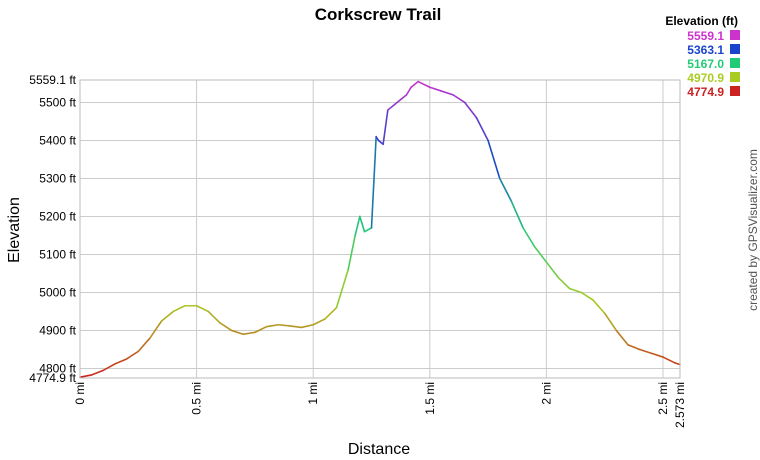  I want to click on x-tick-label: 2.573 mi, so click(680, 405).